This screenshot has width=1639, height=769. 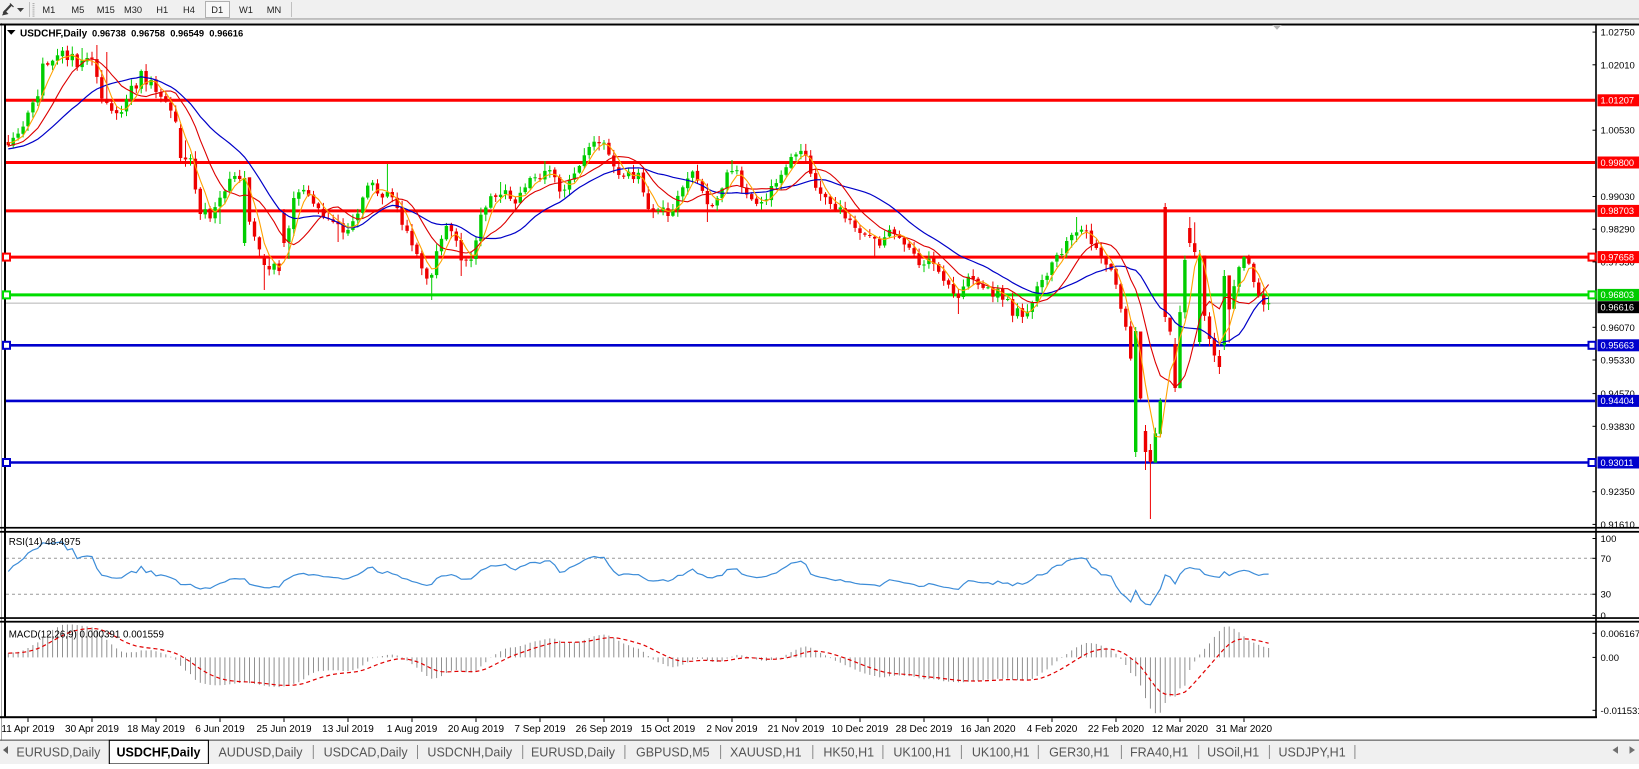 I want to click on svg-text: 0.006167, so click(x=1620, y=634).